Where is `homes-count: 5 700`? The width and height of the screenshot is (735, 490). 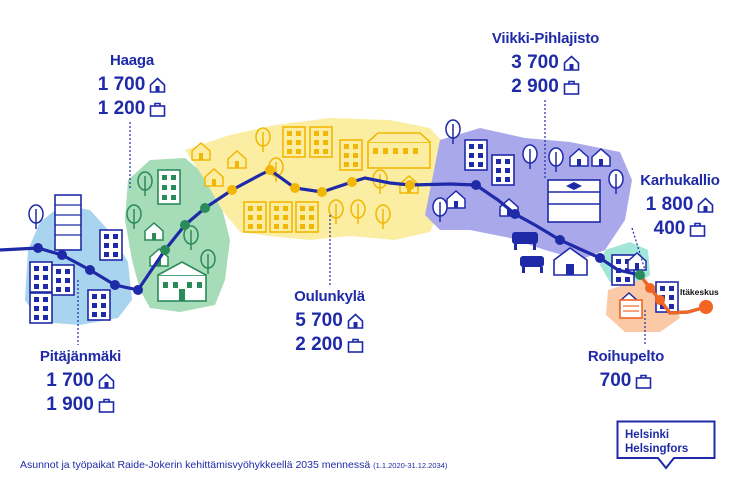 homes-count: 5 700 is located at coordinates (319, 320).